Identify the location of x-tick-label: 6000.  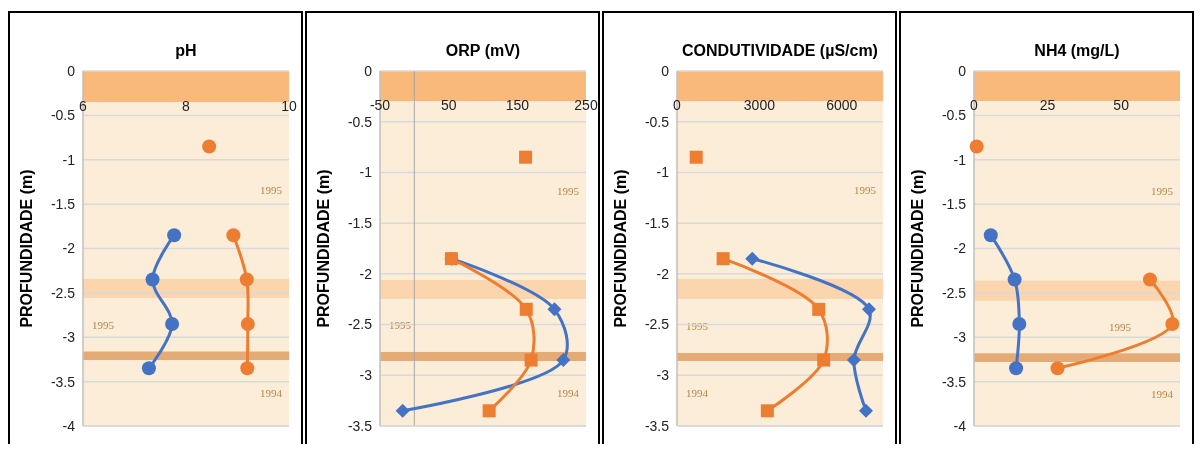
(842, 105).